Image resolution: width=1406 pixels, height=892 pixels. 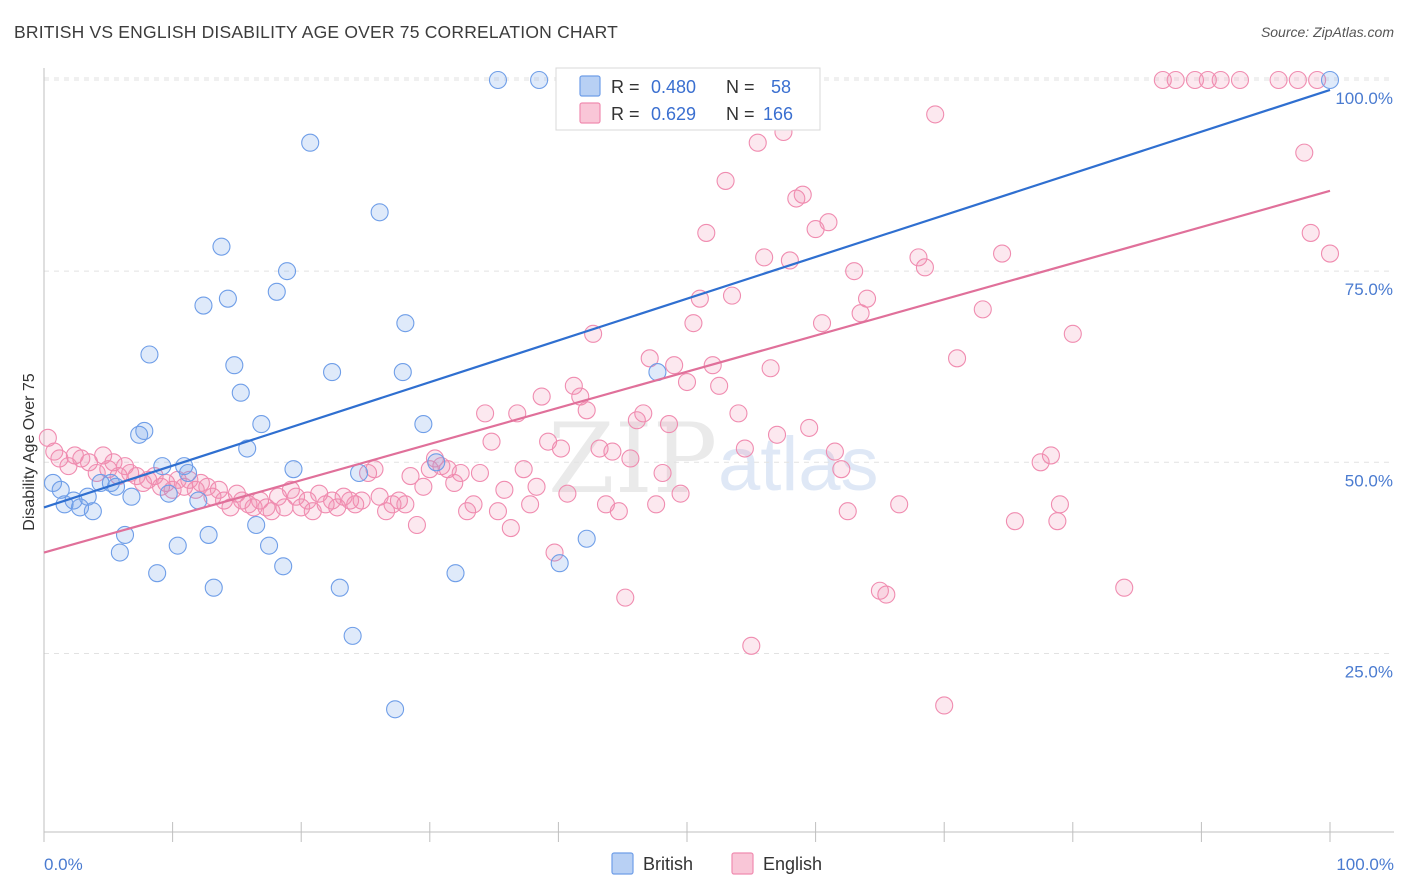 I want to click on source-credit: Source: ZipAtlas.com, so click(x=1327, y=32).